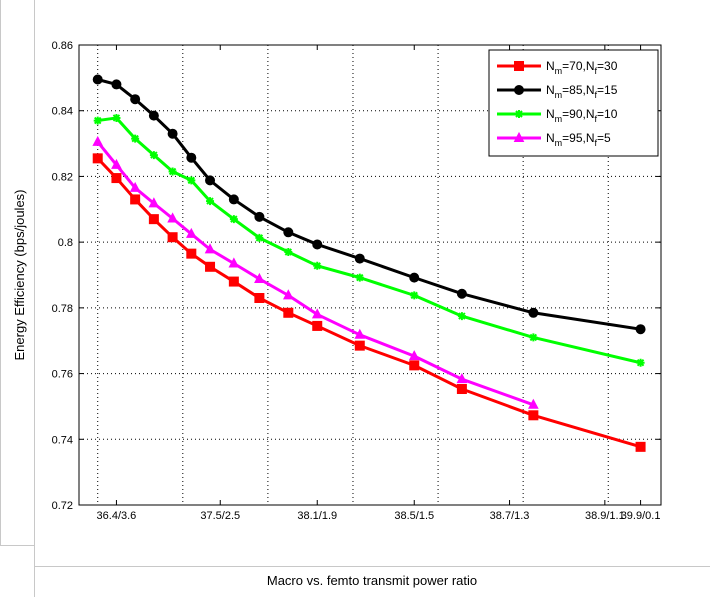  I want to click on legend-label-2: Nm=90,Nf=10, so click(582, 115).